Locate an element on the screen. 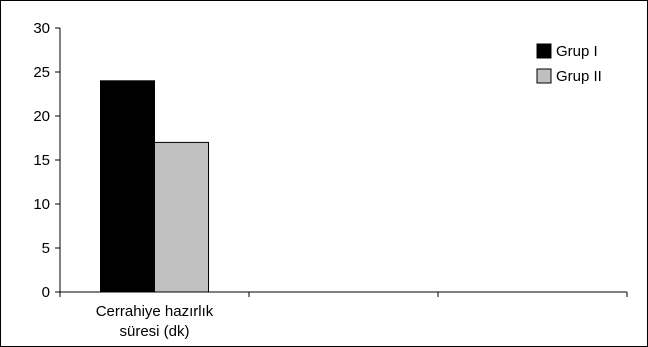 This screenshot has height=347, width=648. bar-grup-i is located at coordinates (127, 186).